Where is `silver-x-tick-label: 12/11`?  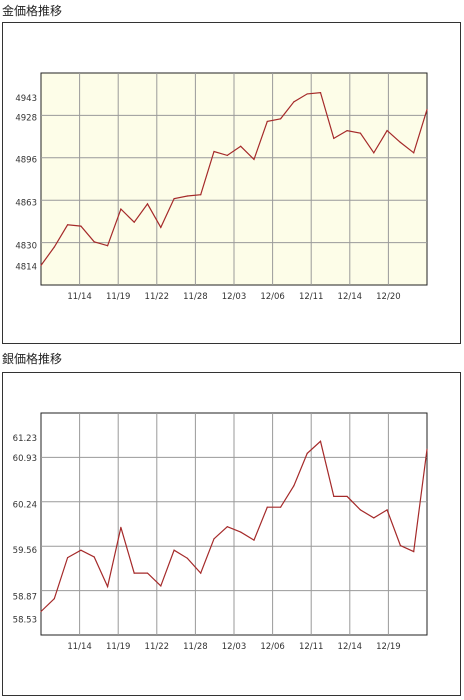 silver-x-tick-label: 12/11 is located at coordinates (311, 647).